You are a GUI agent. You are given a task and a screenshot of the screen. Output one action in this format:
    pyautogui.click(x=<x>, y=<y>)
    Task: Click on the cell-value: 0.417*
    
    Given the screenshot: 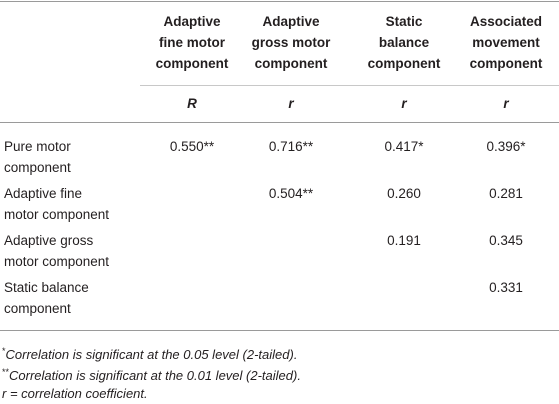 What is the action you would take?
    pyautogui.click(x=404, y=146)
    